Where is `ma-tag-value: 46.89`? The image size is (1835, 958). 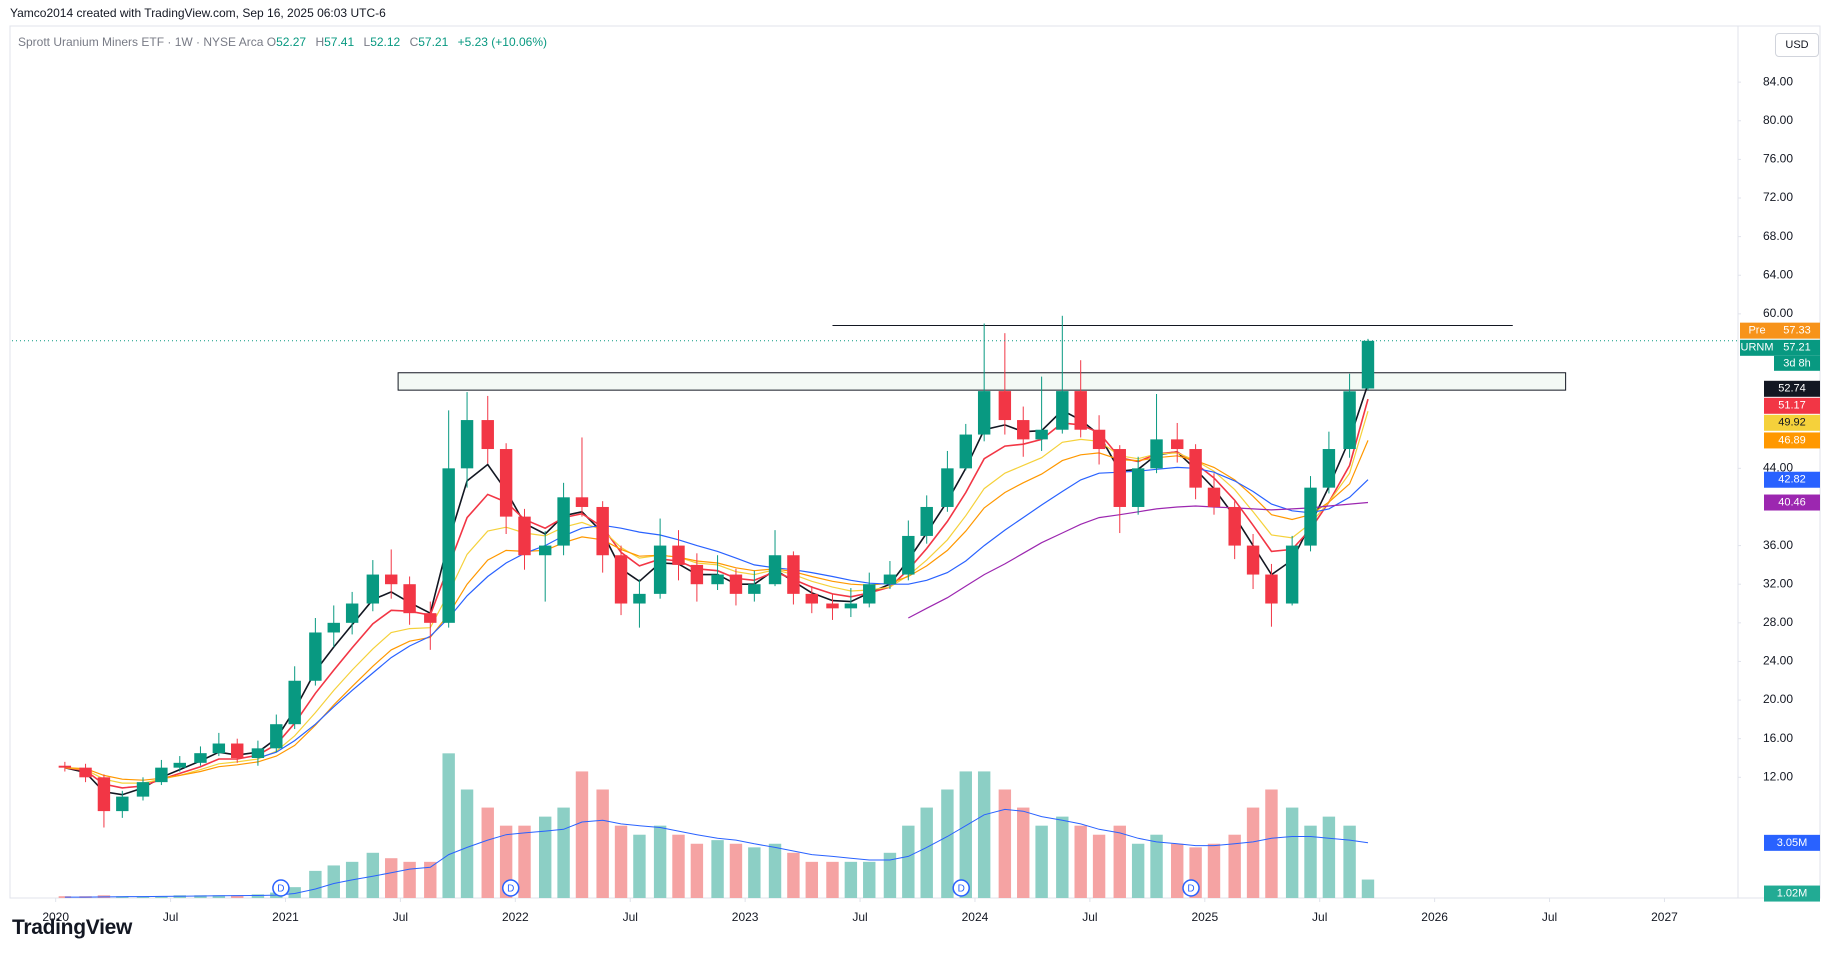 ma-tag-value: 46.89 is located at coordinates (1792, 440).